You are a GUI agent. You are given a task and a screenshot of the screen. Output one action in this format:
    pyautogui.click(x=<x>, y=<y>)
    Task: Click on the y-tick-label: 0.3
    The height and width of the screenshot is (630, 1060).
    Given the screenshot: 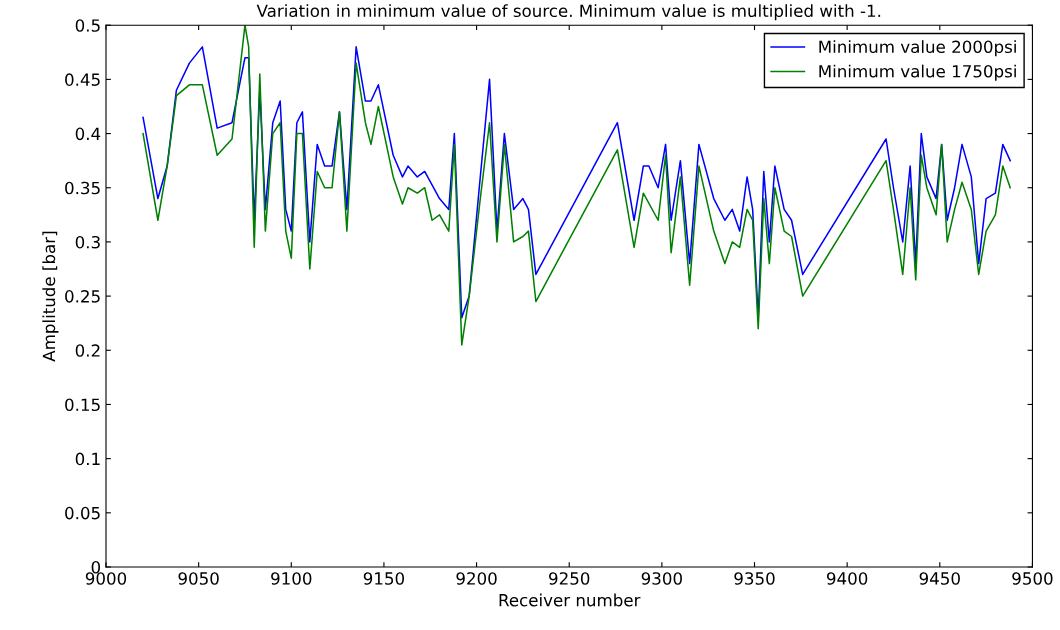 What is the action you would take?
    pyautogui.click(x=87, y=242)
    